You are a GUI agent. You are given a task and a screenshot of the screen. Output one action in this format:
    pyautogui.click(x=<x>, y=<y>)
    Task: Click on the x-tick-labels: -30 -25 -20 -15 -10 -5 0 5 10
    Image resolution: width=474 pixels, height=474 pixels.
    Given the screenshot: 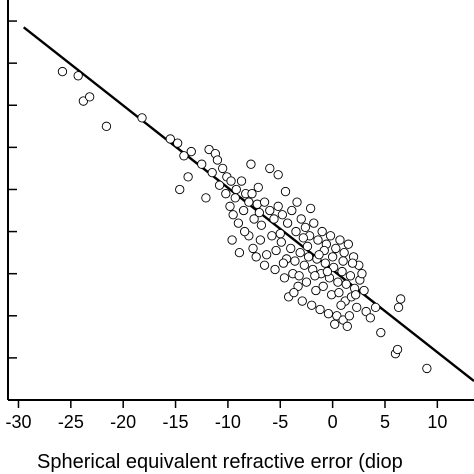 What is the action you would take?
    pyautogui.click(x=226, y=422)
    